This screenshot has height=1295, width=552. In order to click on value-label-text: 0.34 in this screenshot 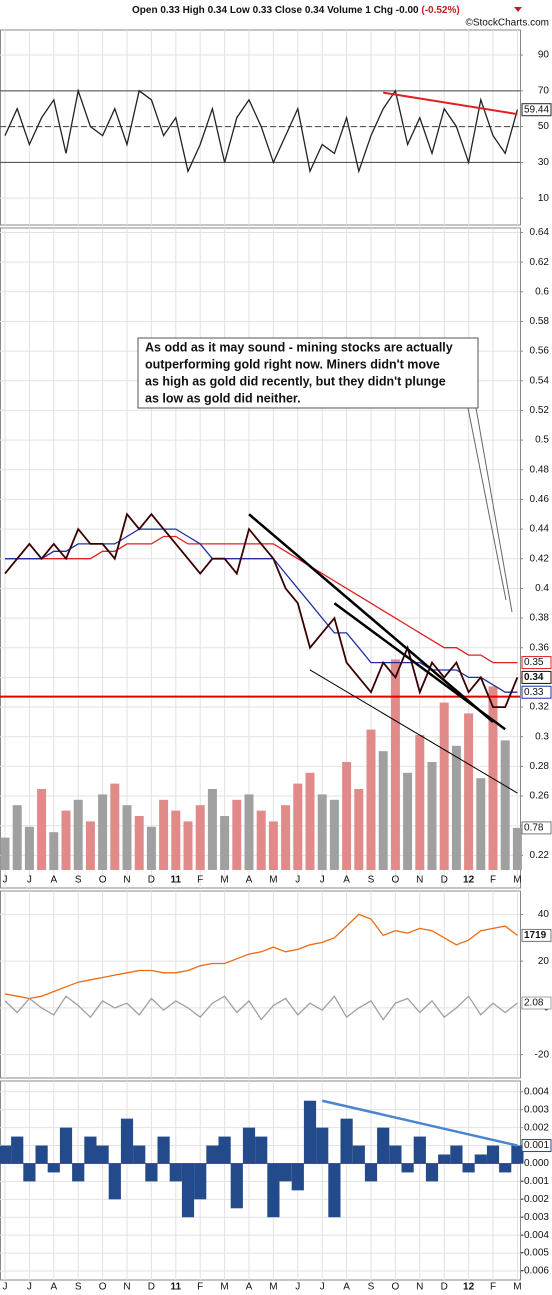, I will do `click(534, 677)`.